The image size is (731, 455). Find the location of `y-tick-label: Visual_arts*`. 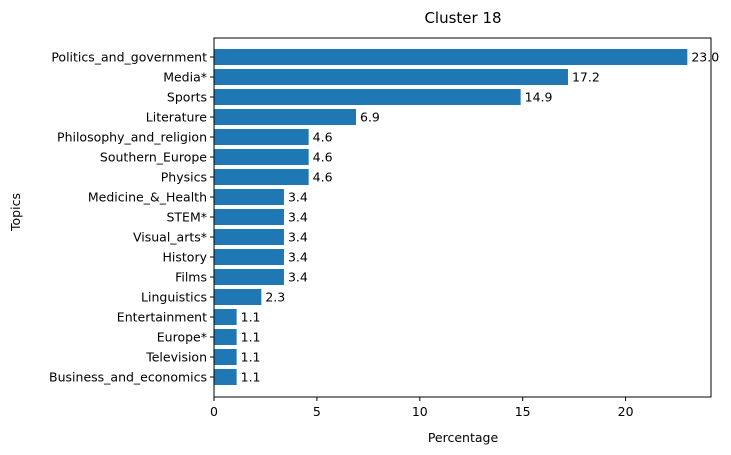

y-tick-label: Visual_arts* is located at coordinates (170, 237).